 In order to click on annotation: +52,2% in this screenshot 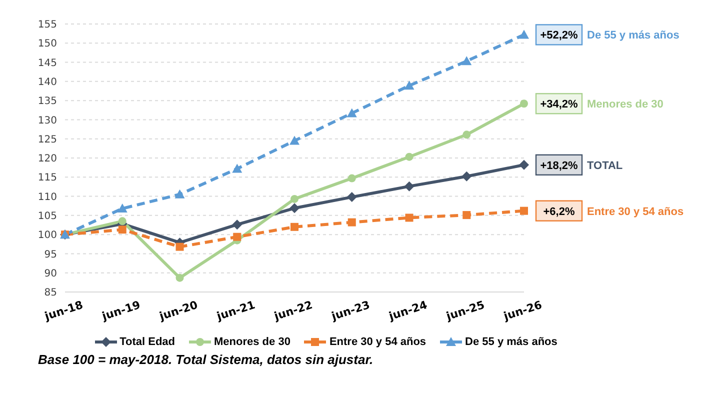, I will do `click(559, 36)`.